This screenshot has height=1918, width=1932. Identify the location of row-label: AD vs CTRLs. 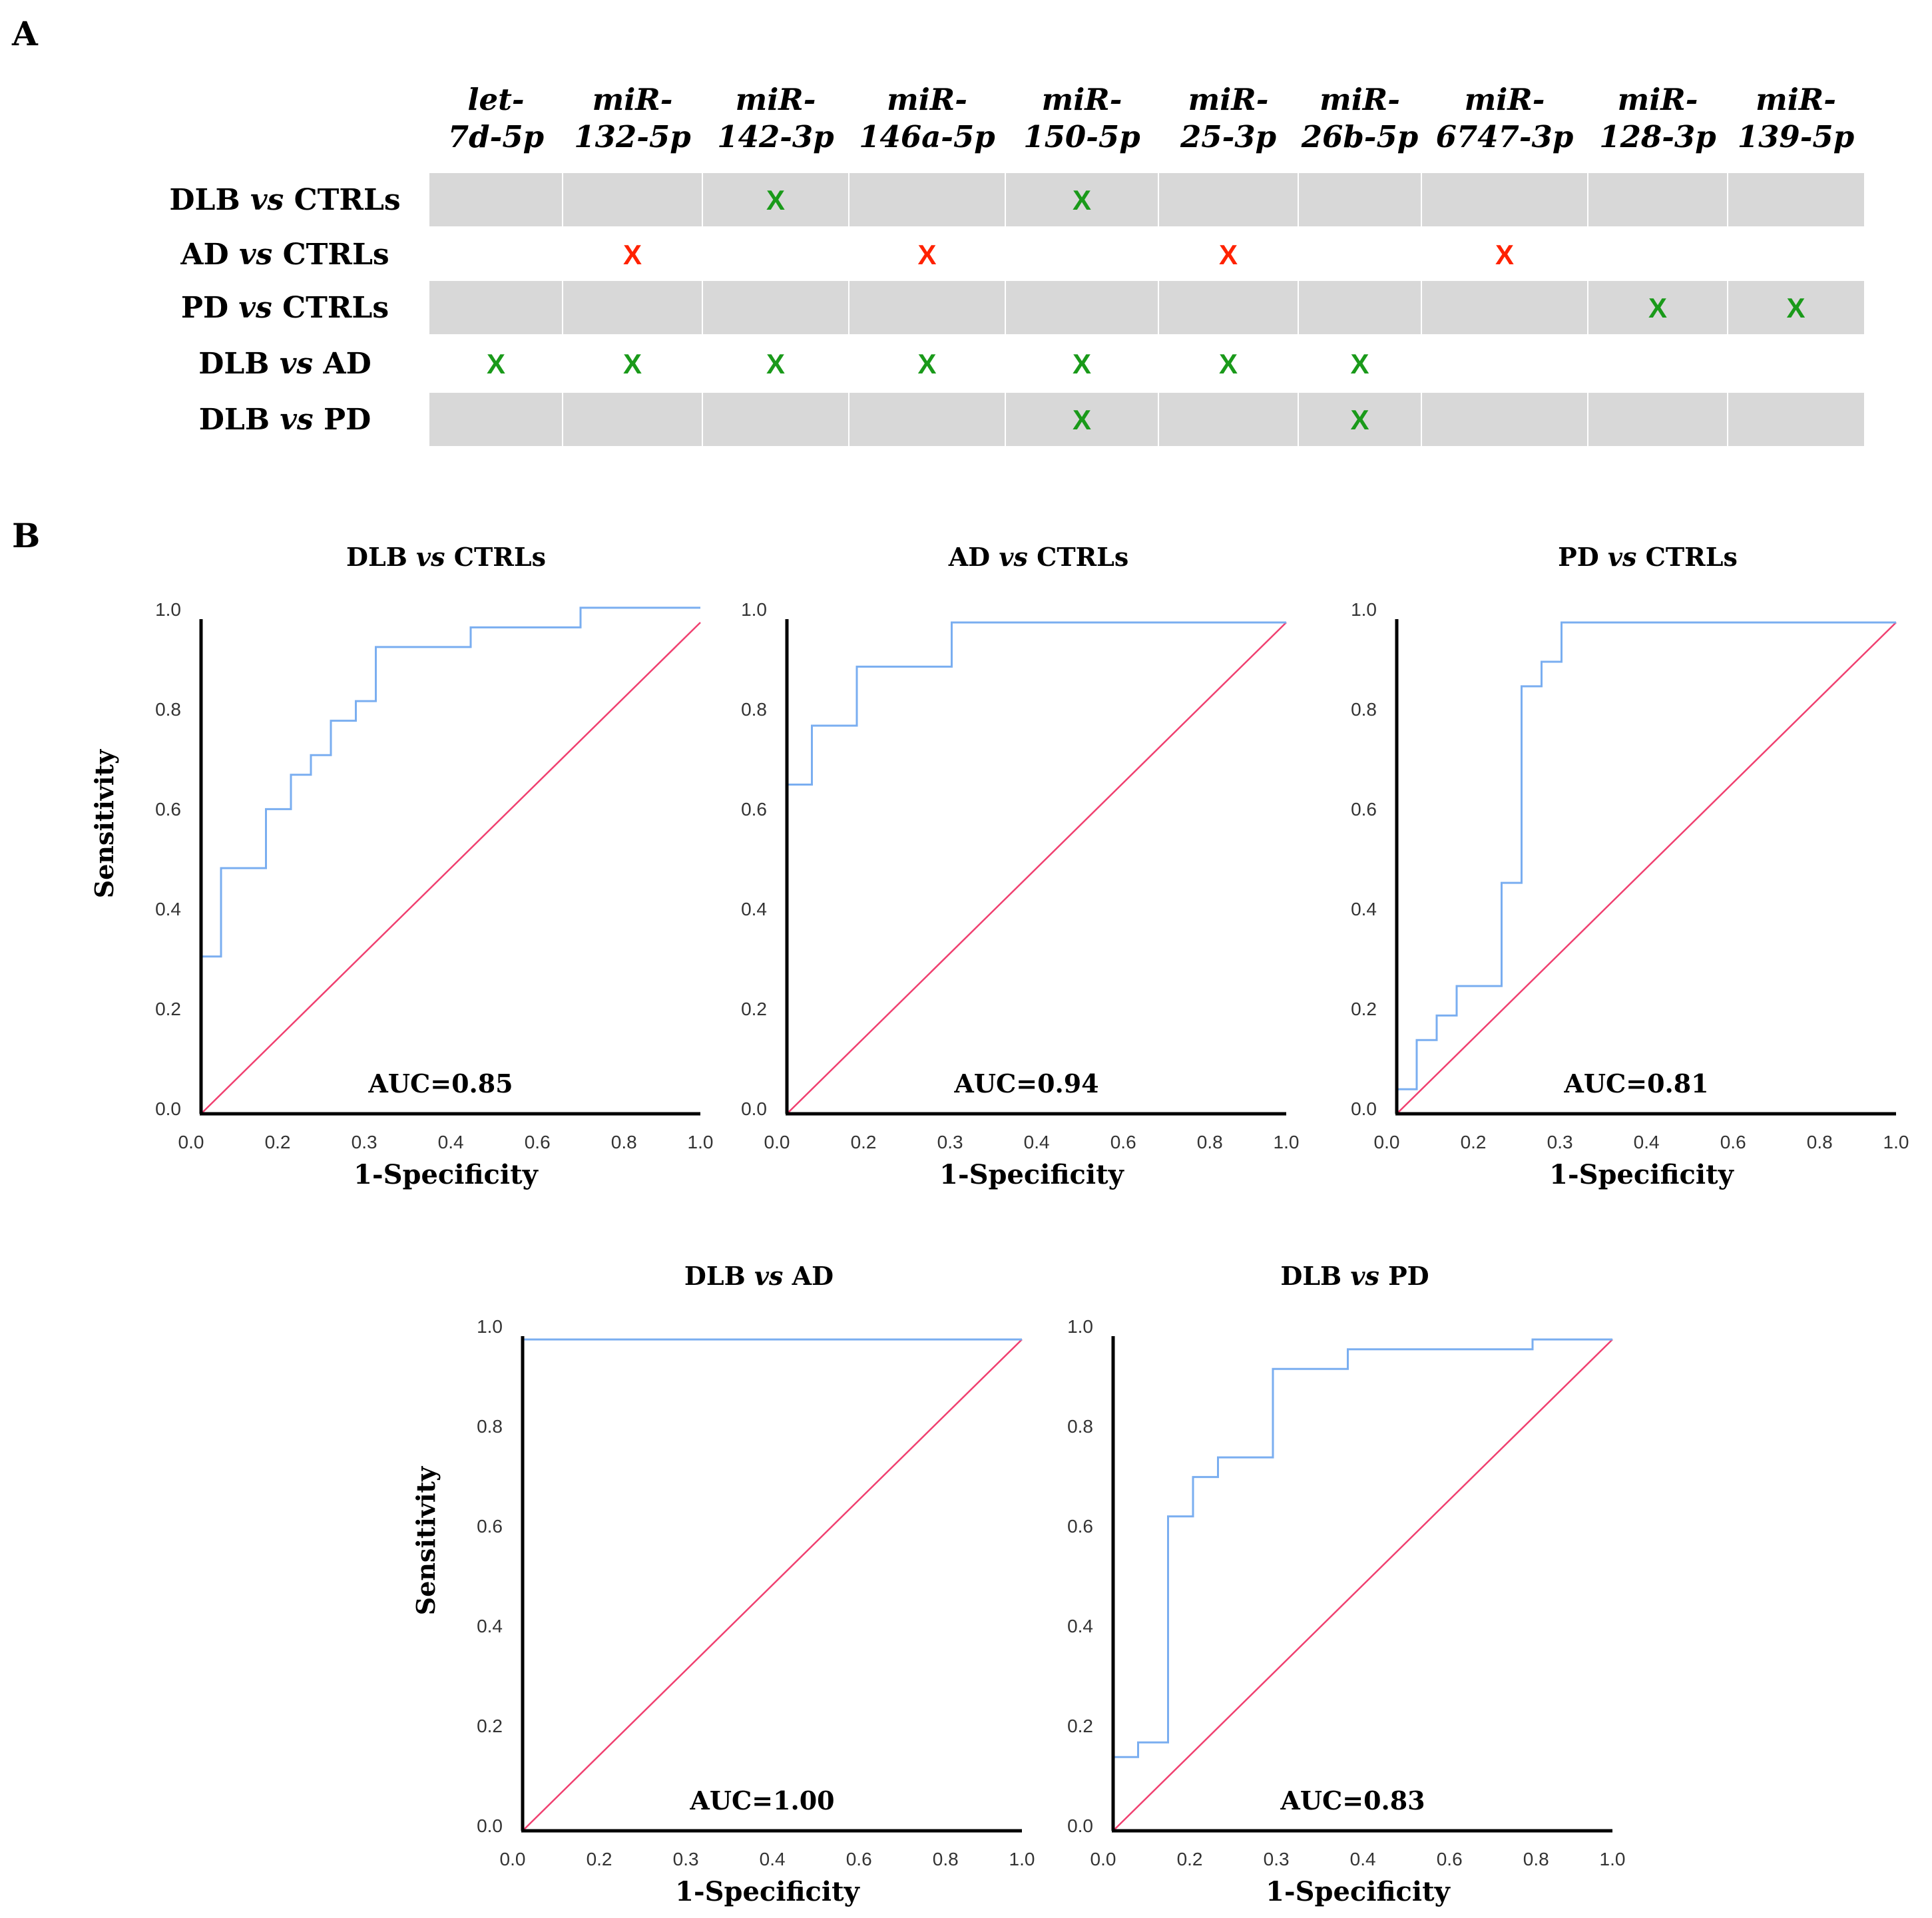
(284, 255).